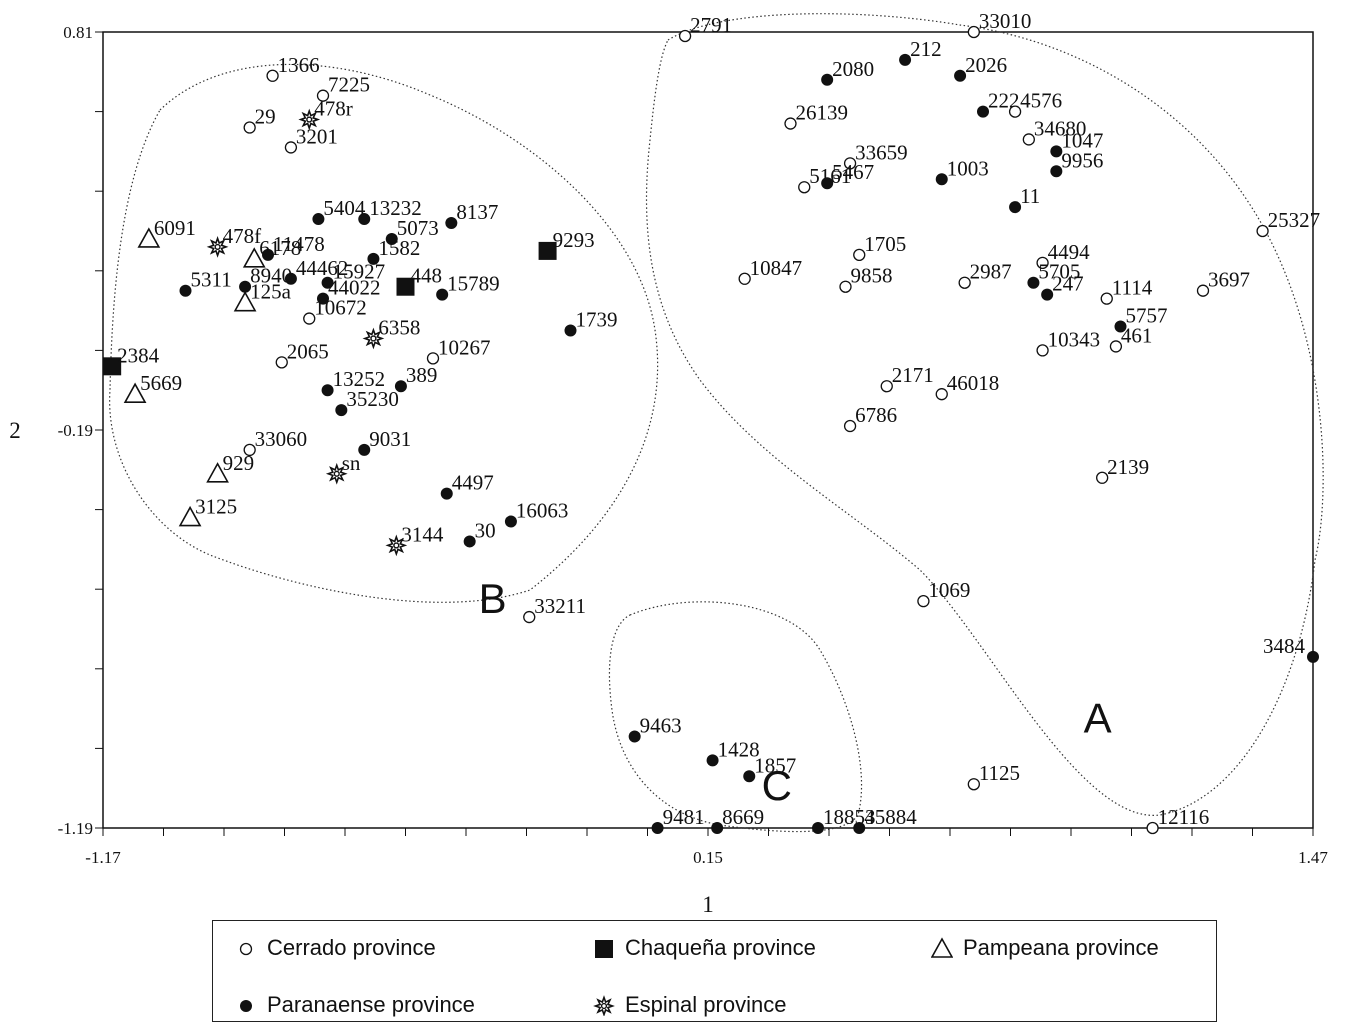 The image size is (1351, 1024). What do you see at coordinates (349, 85) in the screenshot?
I see `point-label: 7225` at bounding box center [349, 85].